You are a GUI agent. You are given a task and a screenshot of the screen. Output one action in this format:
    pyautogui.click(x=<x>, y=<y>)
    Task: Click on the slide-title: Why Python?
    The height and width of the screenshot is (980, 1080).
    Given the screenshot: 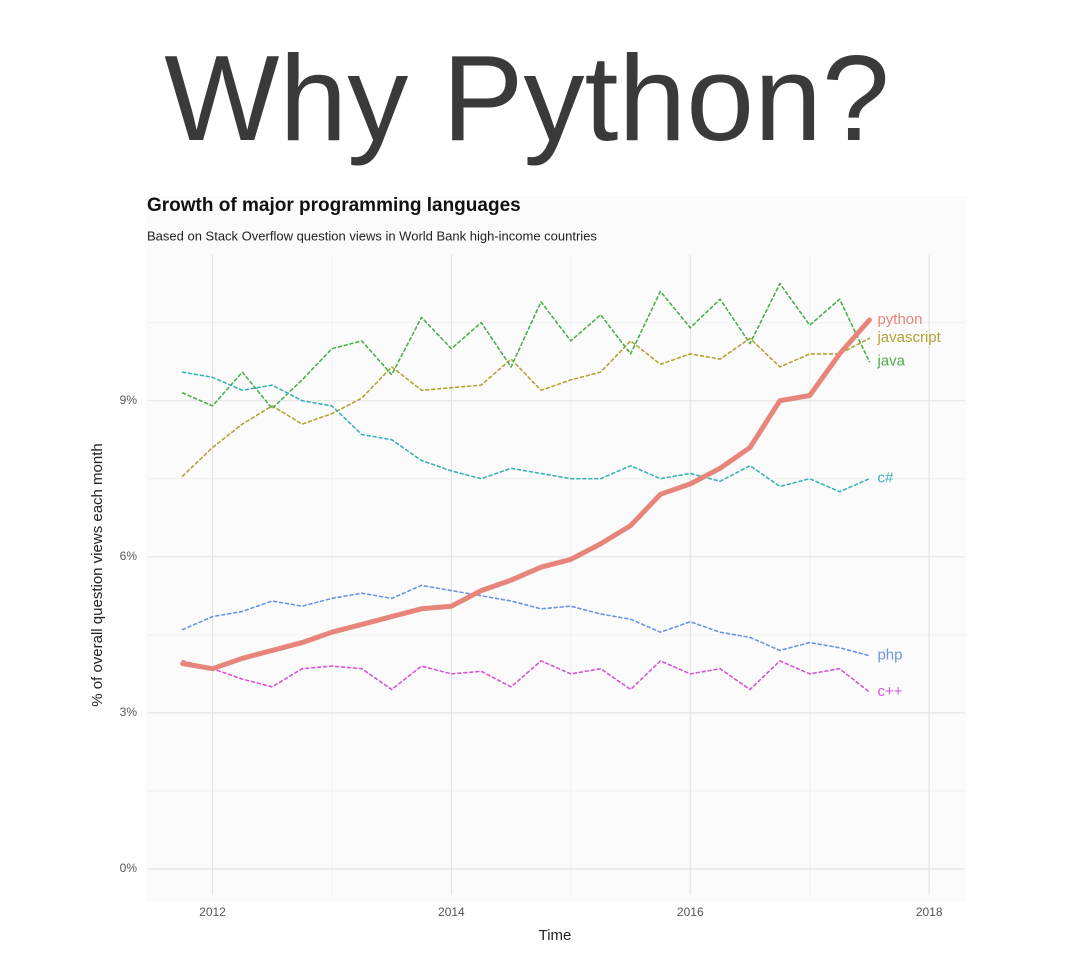 What is the action you would take?
    pyautogui.click(x=527, y=98)
    